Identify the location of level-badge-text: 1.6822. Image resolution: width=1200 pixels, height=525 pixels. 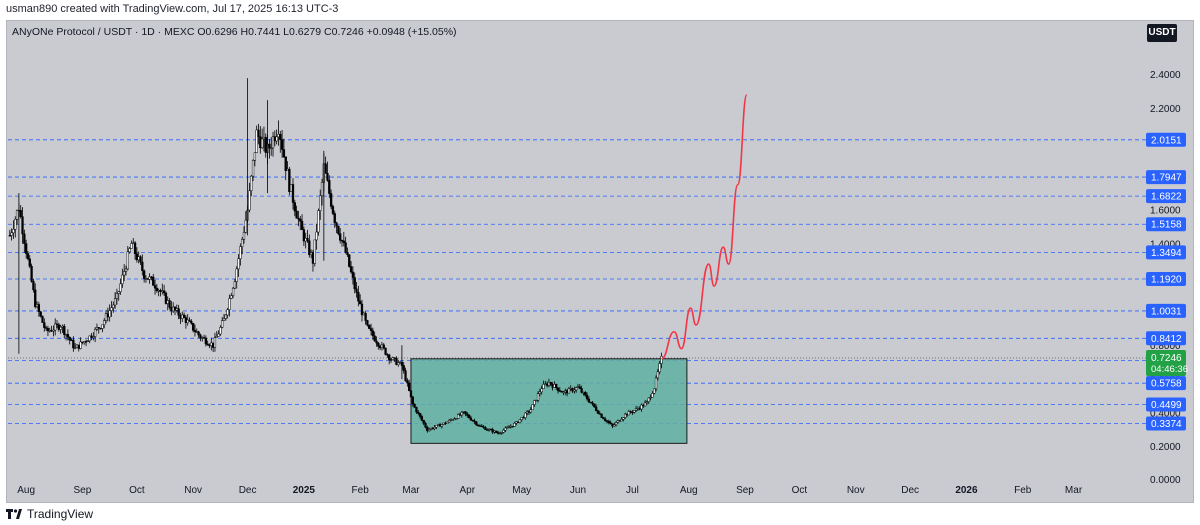
(1166, 197).